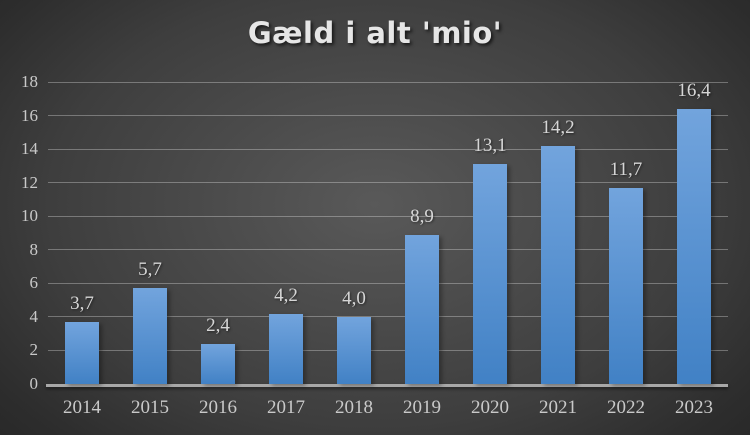  Describe the element at coordinates (82, 303) in the screenshot. I see `bar-value-label: 3,7` at that location.